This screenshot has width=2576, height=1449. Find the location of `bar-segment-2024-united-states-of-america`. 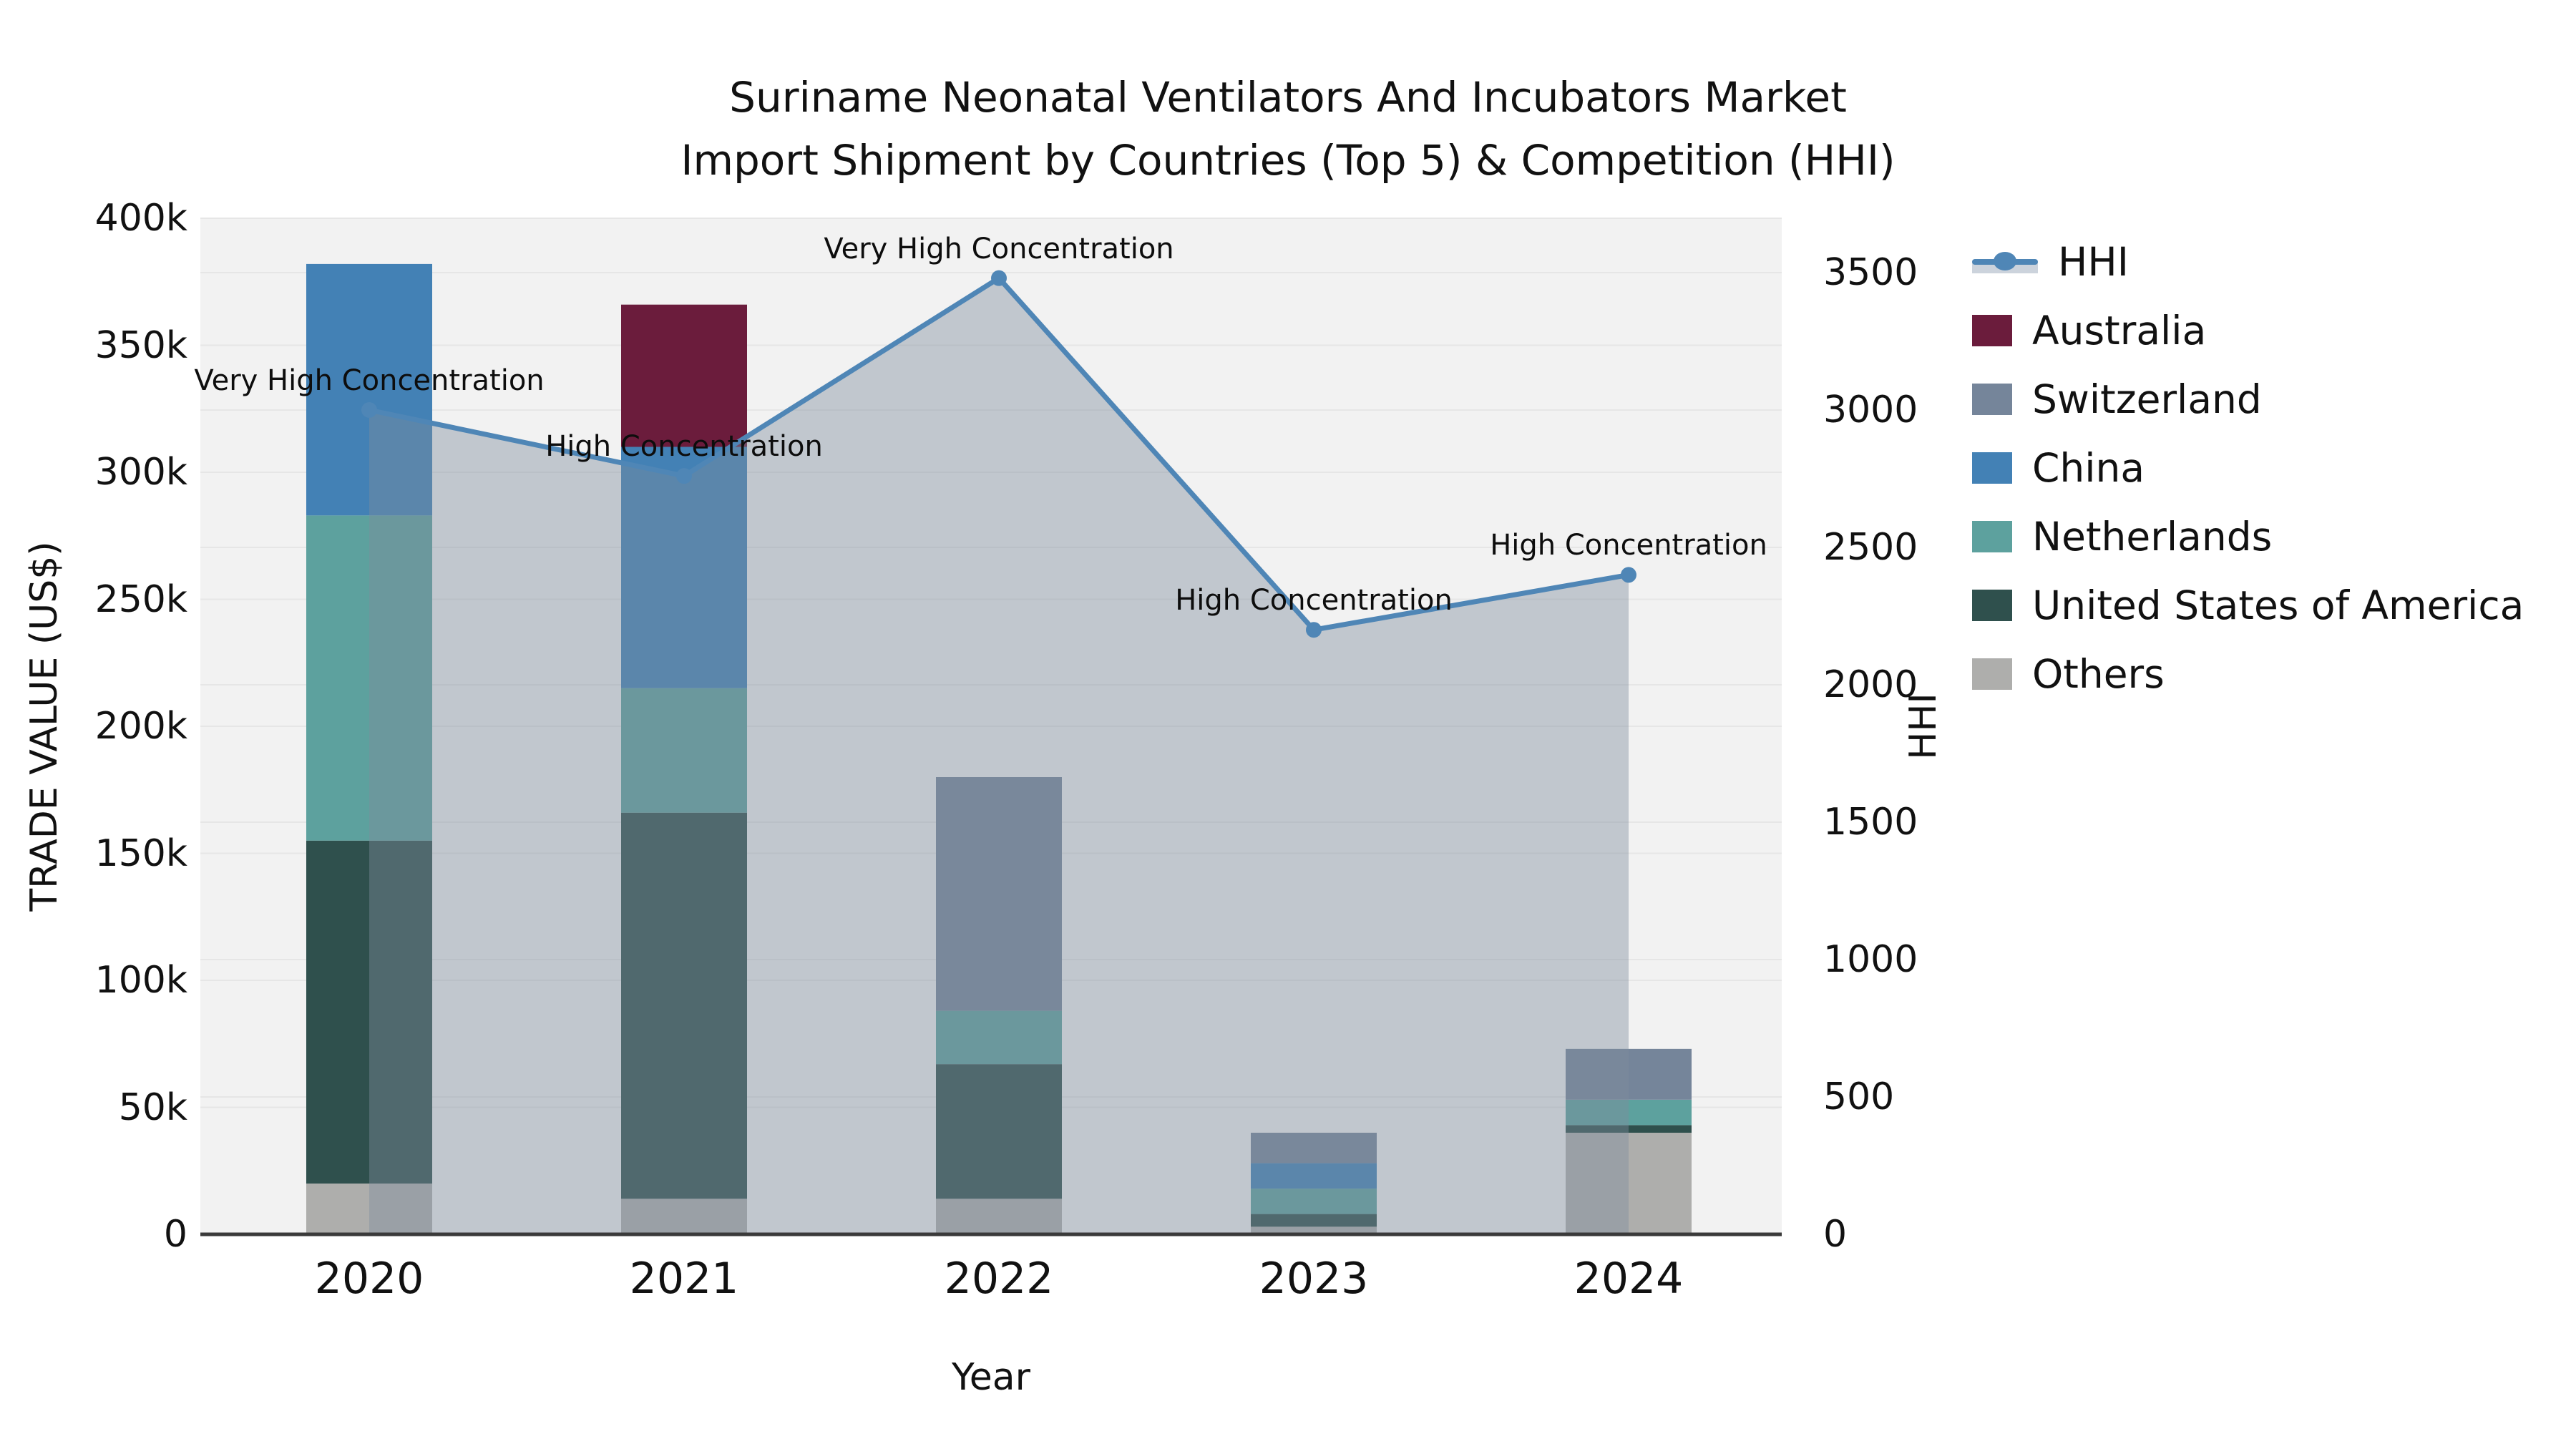

bar-segment-2024-united-states-of-america is located at coordinates (1629, 1129).